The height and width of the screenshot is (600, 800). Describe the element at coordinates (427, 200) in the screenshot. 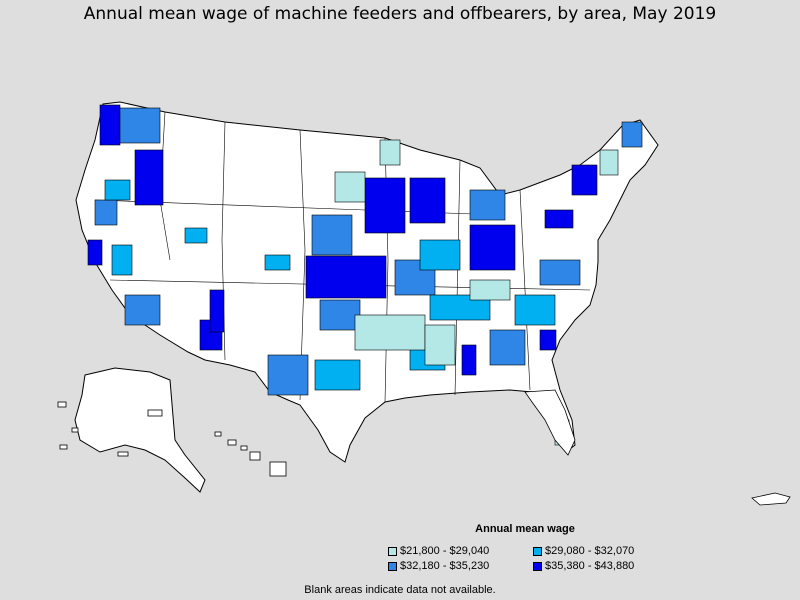

I see `region-wisconsin` at that location.